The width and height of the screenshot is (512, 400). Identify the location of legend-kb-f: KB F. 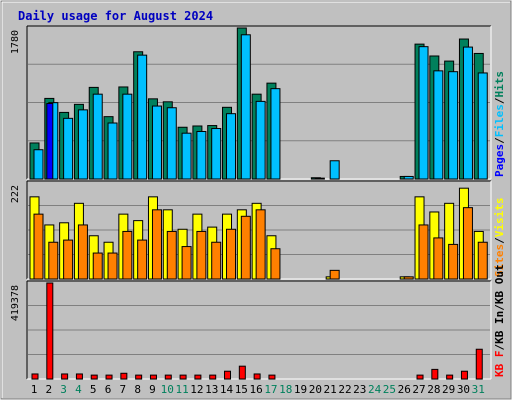
(499, 364).